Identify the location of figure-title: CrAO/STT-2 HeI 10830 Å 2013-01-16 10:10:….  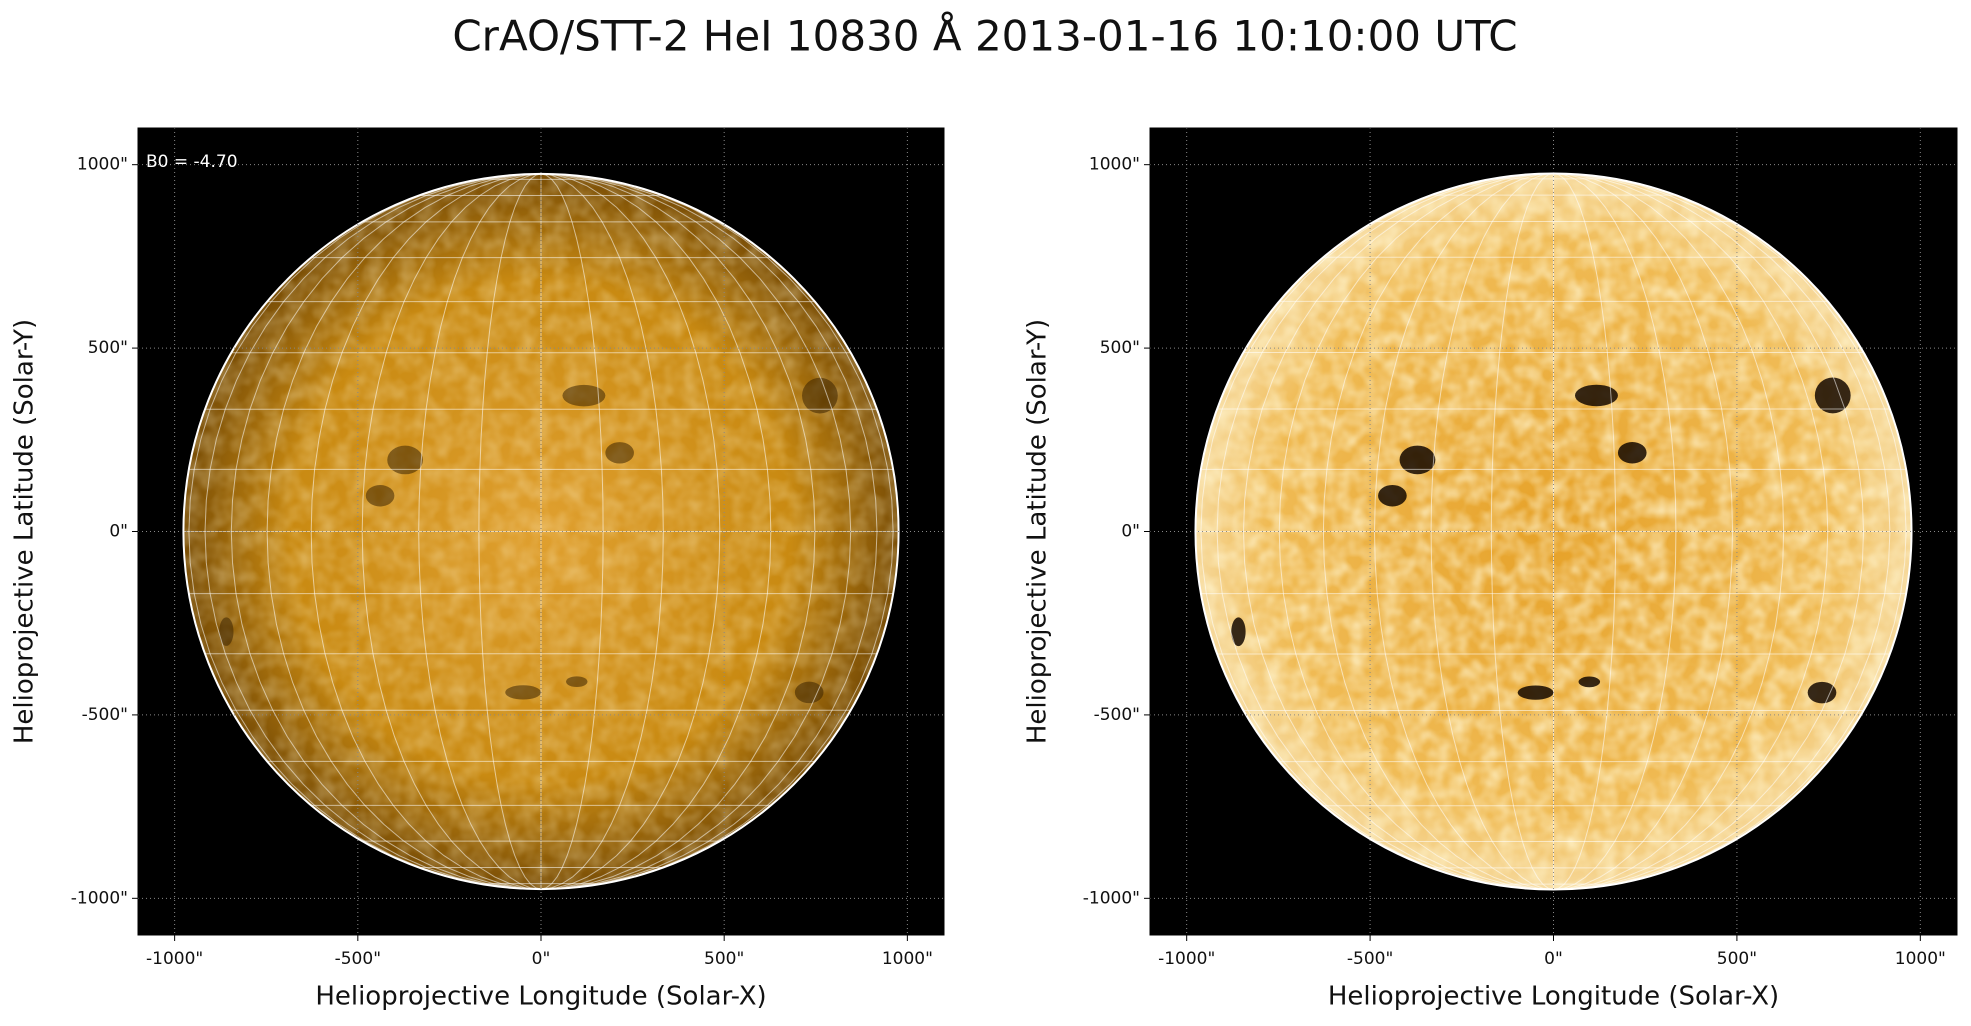
(984, 36).